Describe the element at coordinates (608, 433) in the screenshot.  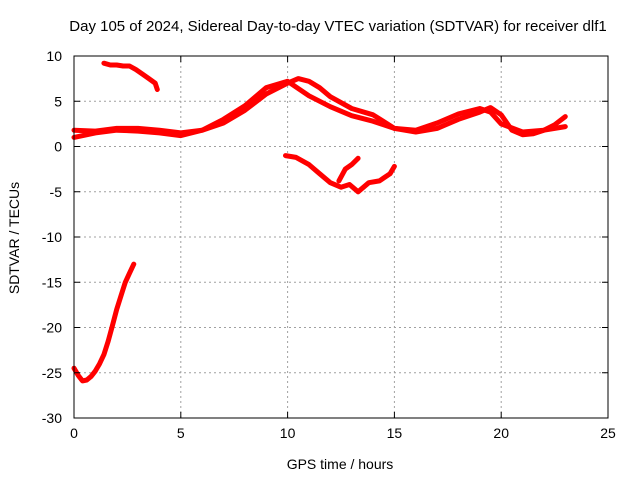
I see `x-tick-label: 25` at that location.